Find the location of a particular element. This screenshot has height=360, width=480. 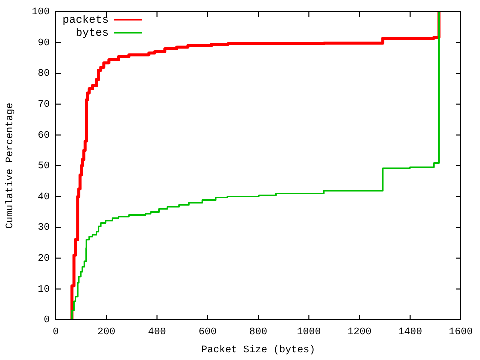

y-tick-label: 90 is located at coordinates (44, 44).